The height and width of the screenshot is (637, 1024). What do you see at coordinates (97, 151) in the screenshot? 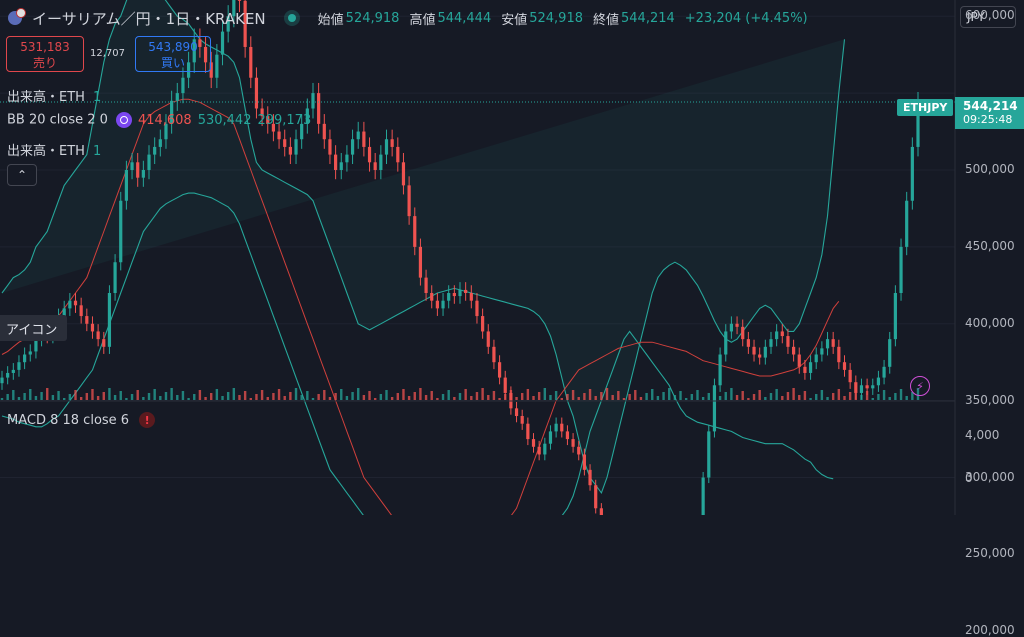
I see `volume-legend-2-value: 1` at bounding box center [97, 151].